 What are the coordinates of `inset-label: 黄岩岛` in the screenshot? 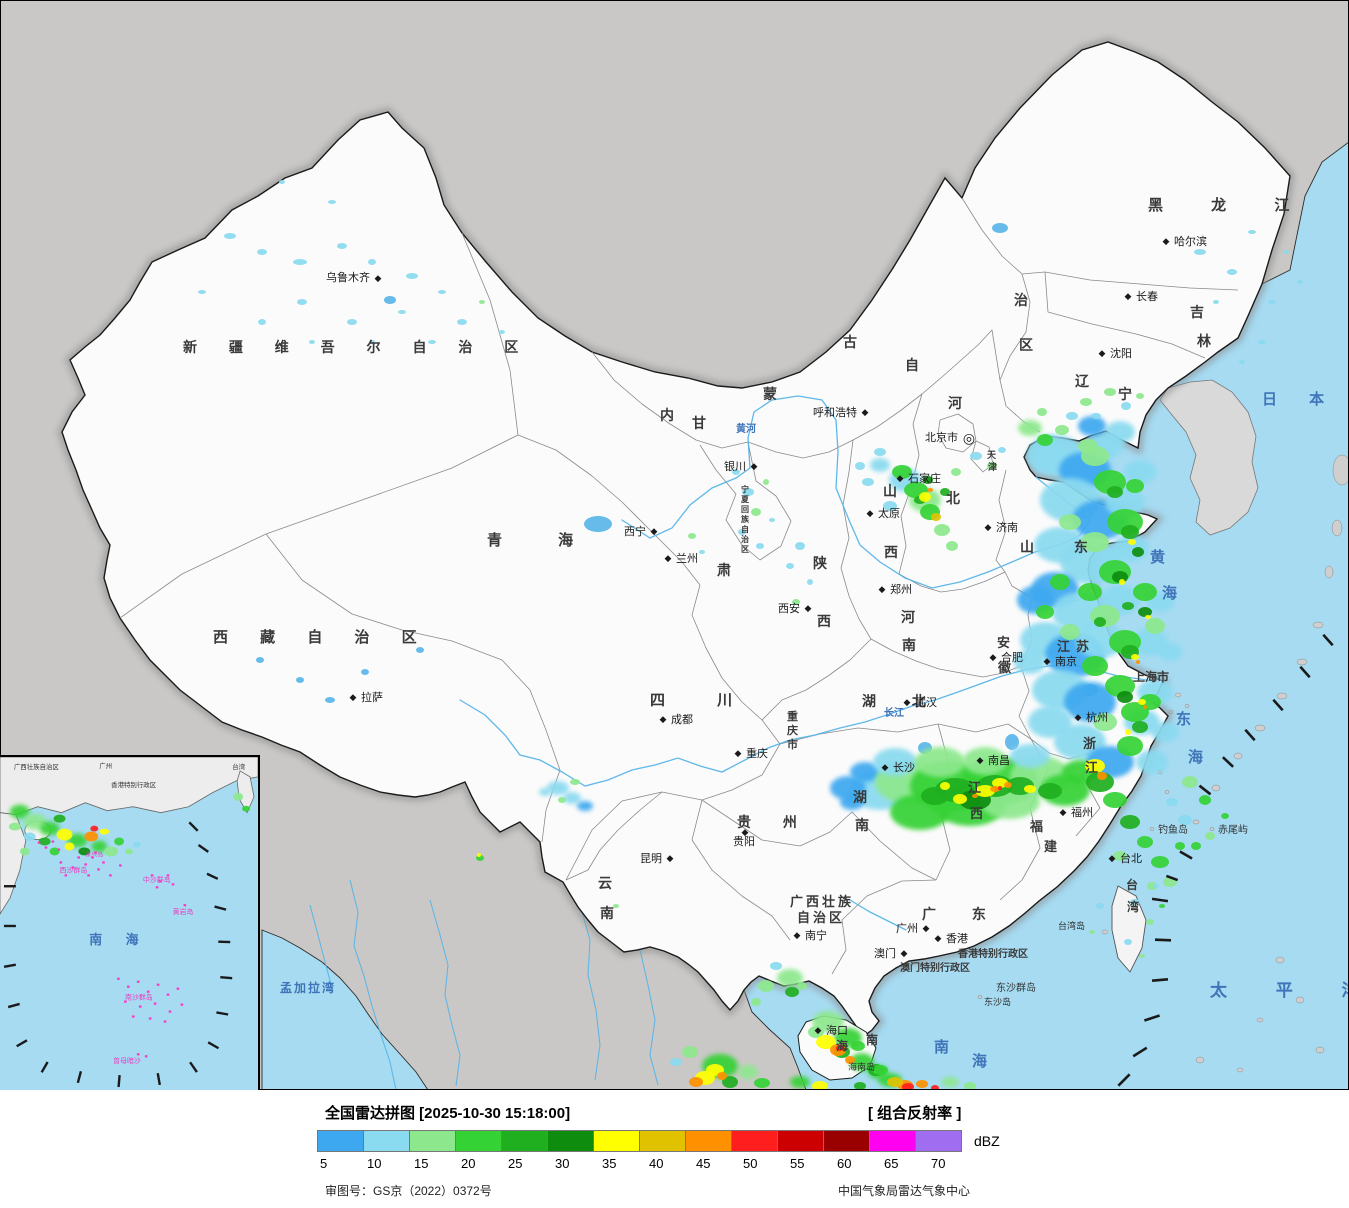 It's located at (183, 911).